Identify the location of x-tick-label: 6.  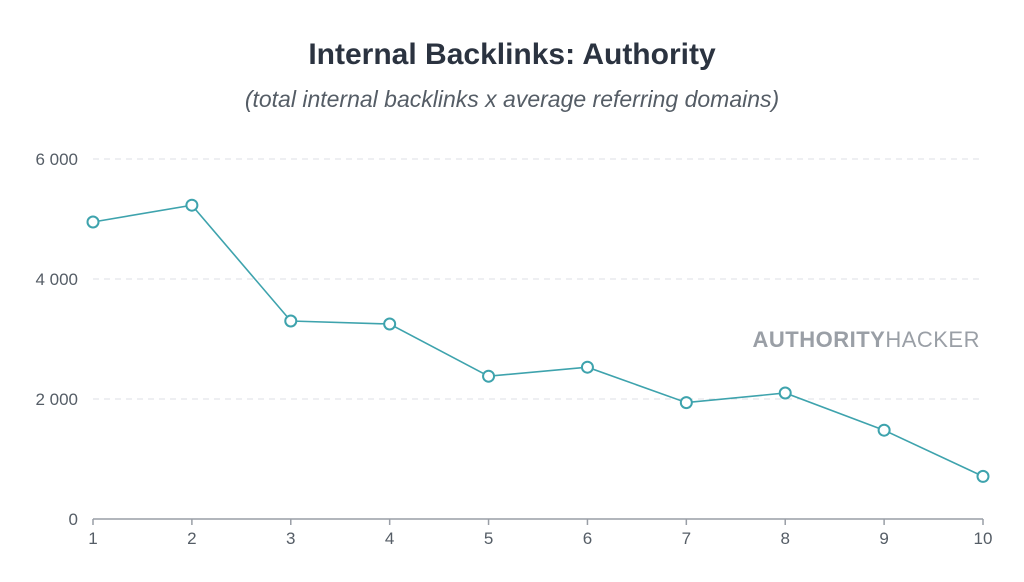
(587, 538).